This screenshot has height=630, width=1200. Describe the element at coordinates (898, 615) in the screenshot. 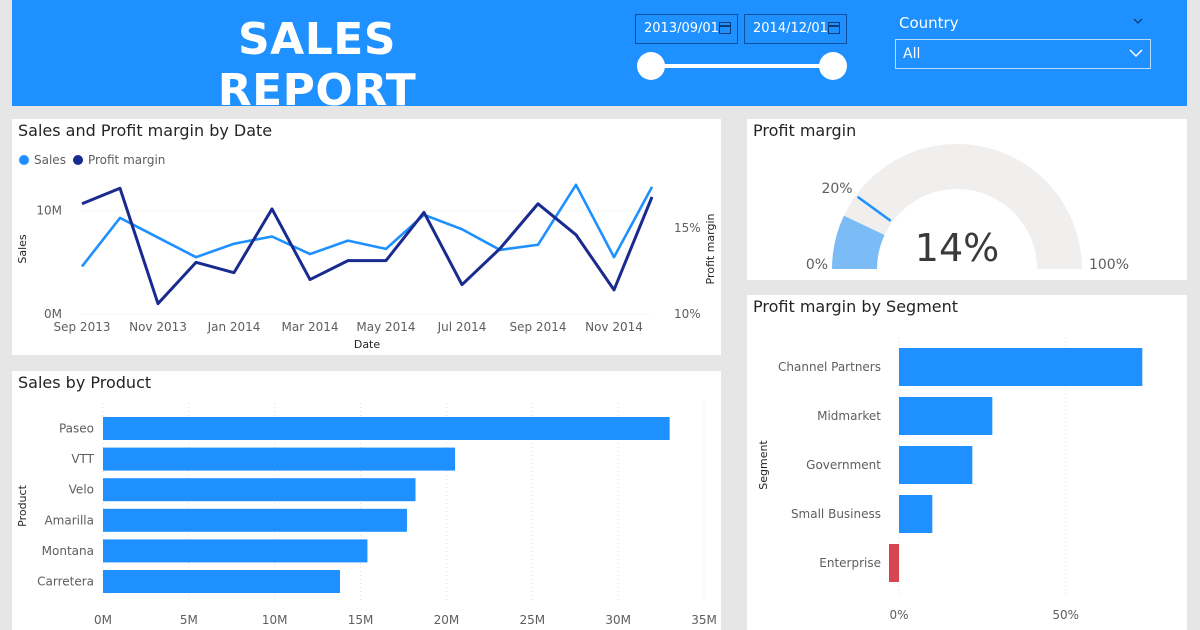

I see `x-axis-tick-label: 0%` at that location.